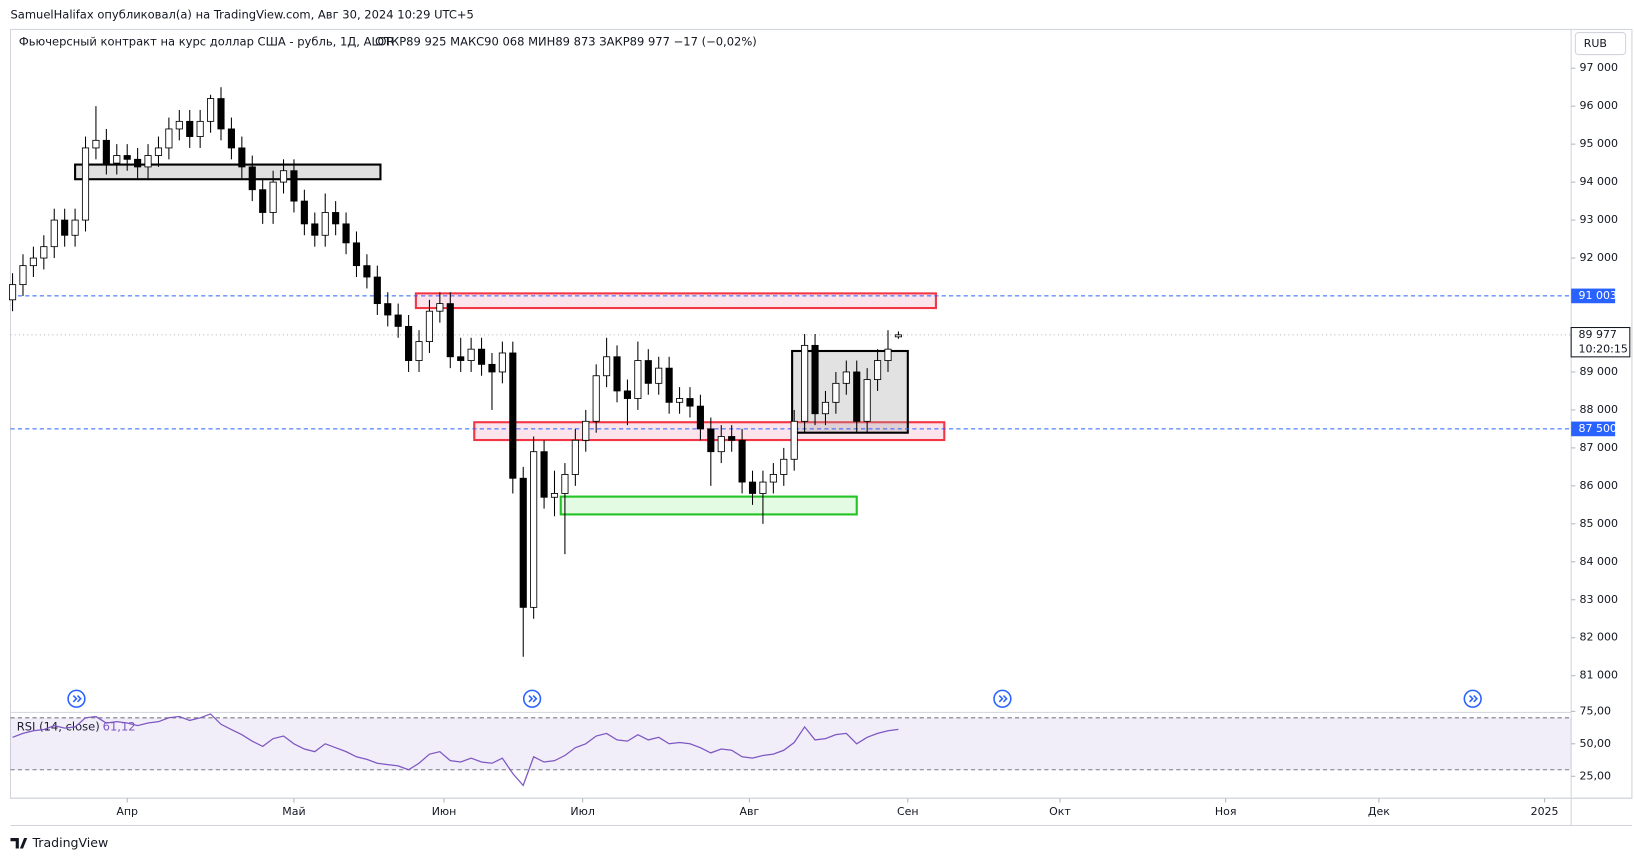  Describe the element at coordinates (1602, 349) in the screenshot. I see `countdown-label: 10:20:15` at that location.